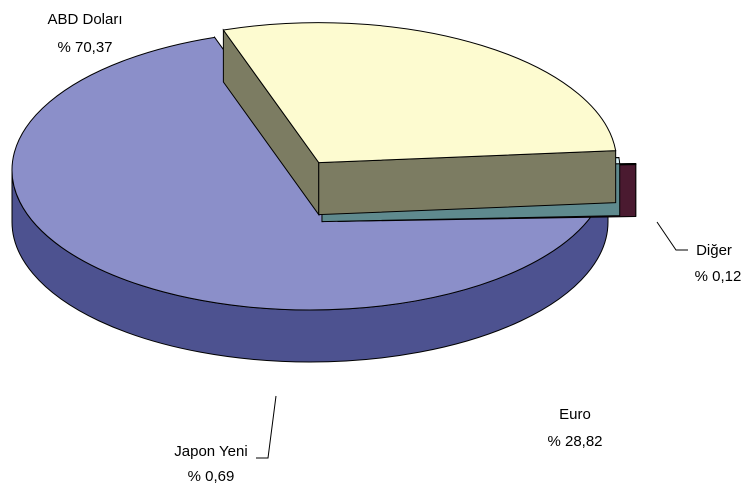  What do you see at coordinates (210, 451) in the screenshot?
I see `slice-label-japon: Japon Yeni` at bounding box center [210, 451].